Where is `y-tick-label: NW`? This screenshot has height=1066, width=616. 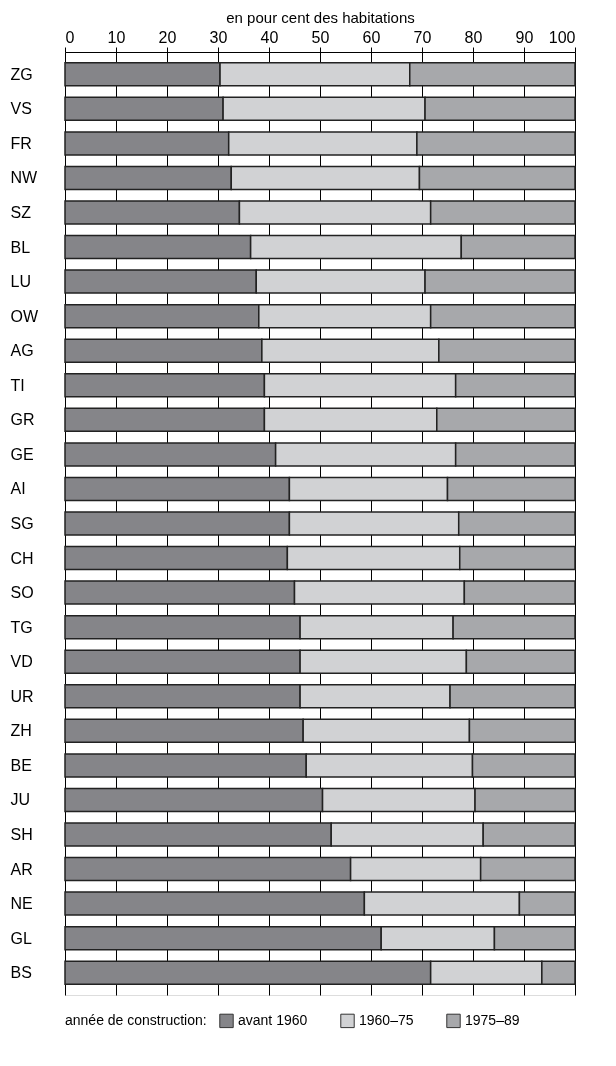 y-tick-label: NW is located at coordinates (24, 178).